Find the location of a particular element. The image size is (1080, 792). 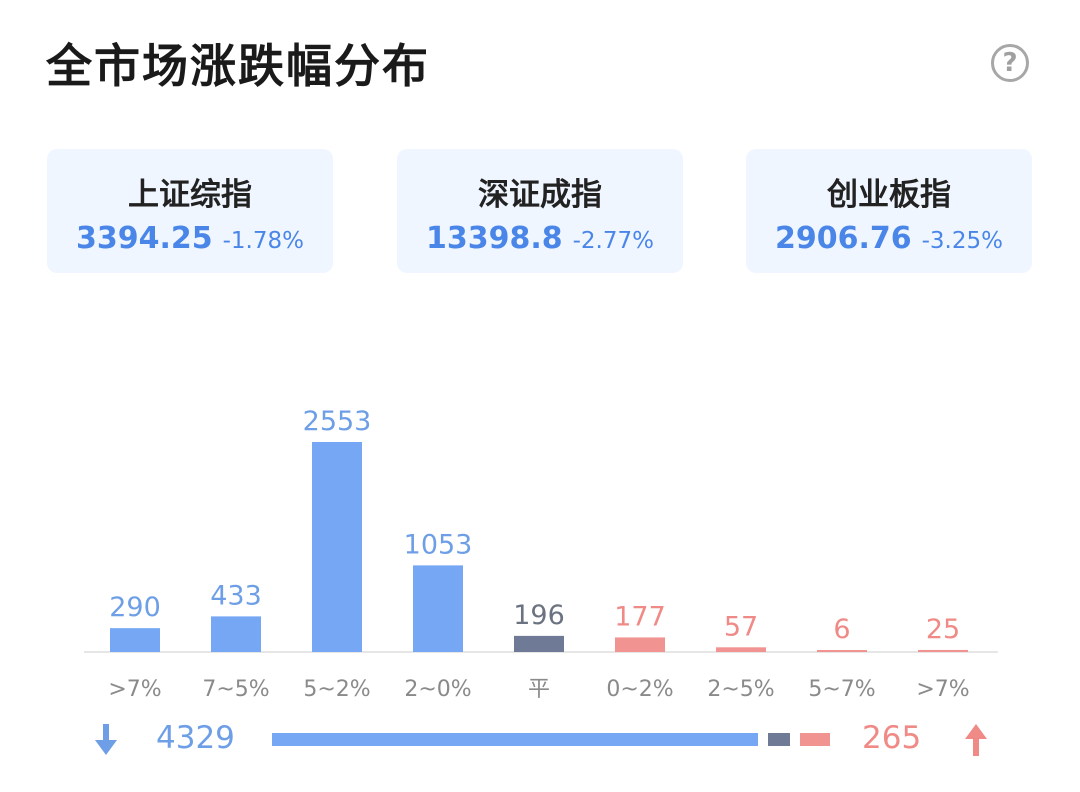

down-ratio-bar is located at coordinates (515, 739).